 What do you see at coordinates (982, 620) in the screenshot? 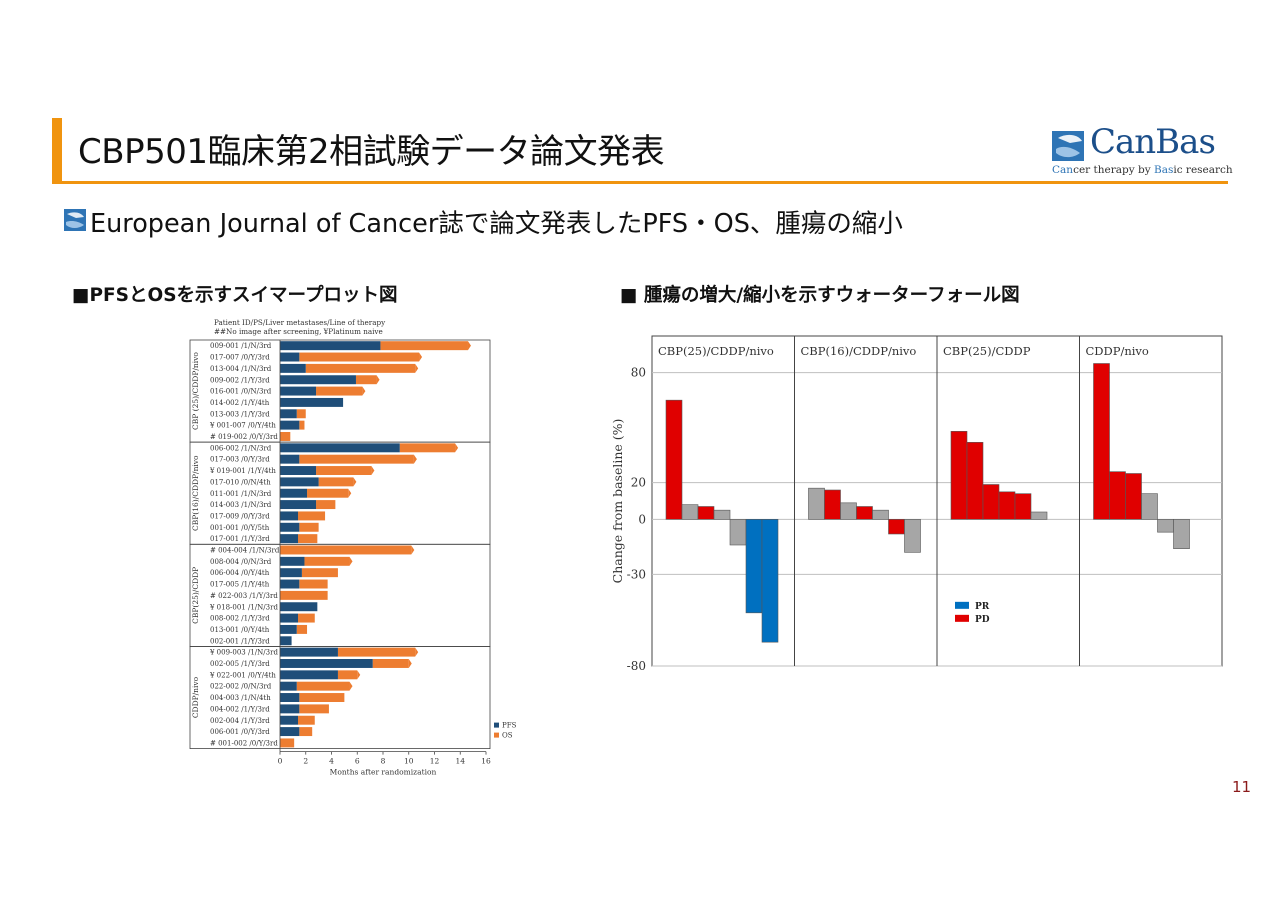
I see `waterfall-legend-pd-label: PD` at bounding box center [982, 620].